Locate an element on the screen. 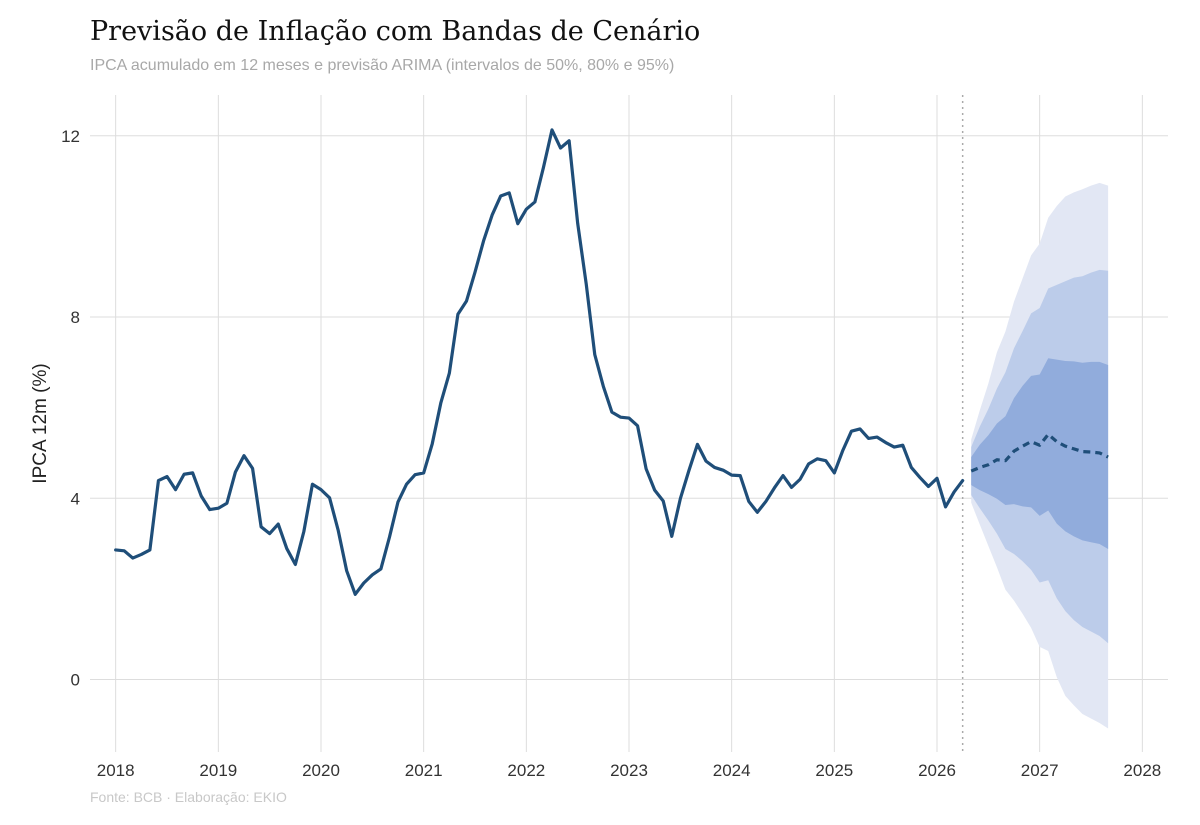  y-tick-label: 4 is located at coordinates (75, 498).